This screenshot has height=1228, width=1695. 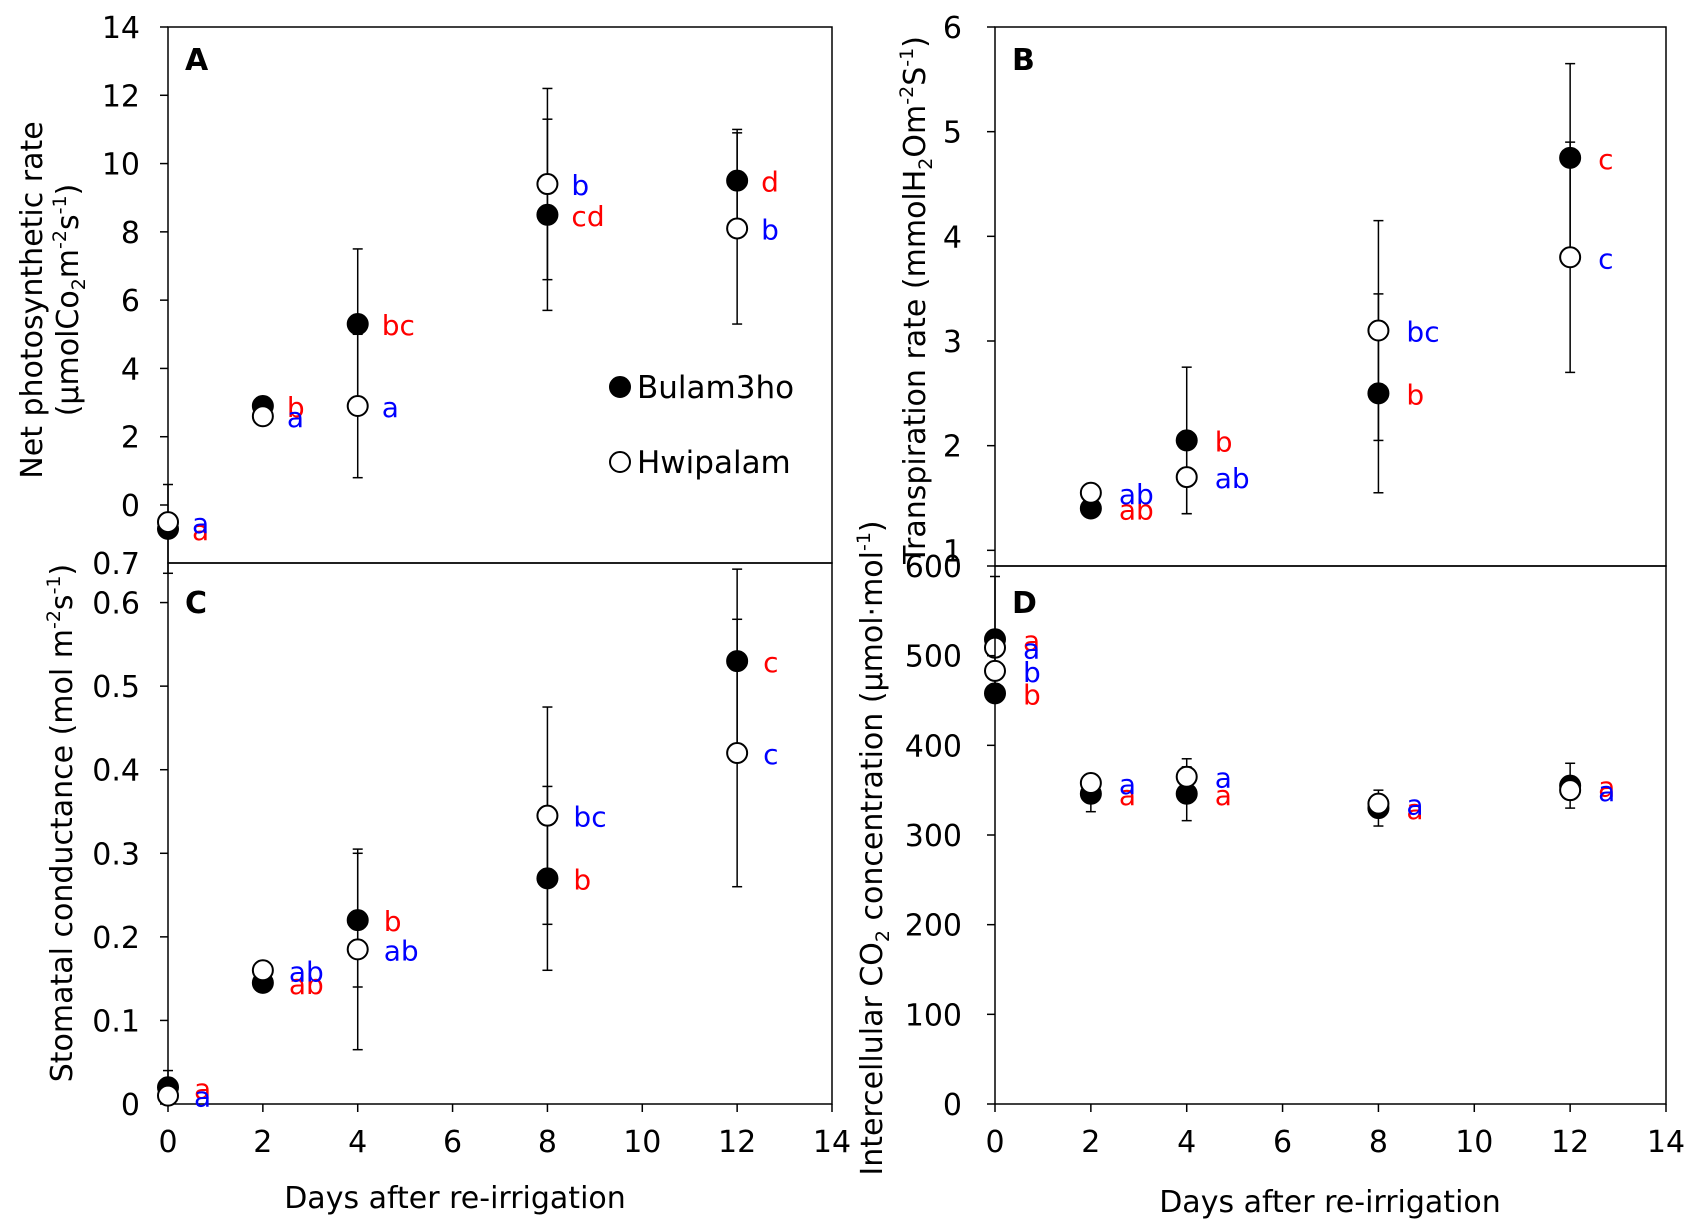 I want to click on legend: Bulam3ho Hwipalam, so click(x=701, y=425).